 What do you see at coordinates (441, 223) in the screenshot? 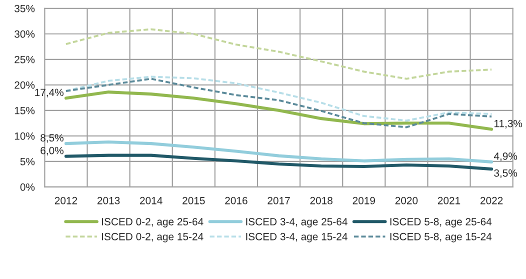
I see `legend-label: ISCED 5-8, age 25-64` at bounding box center [441, 223].